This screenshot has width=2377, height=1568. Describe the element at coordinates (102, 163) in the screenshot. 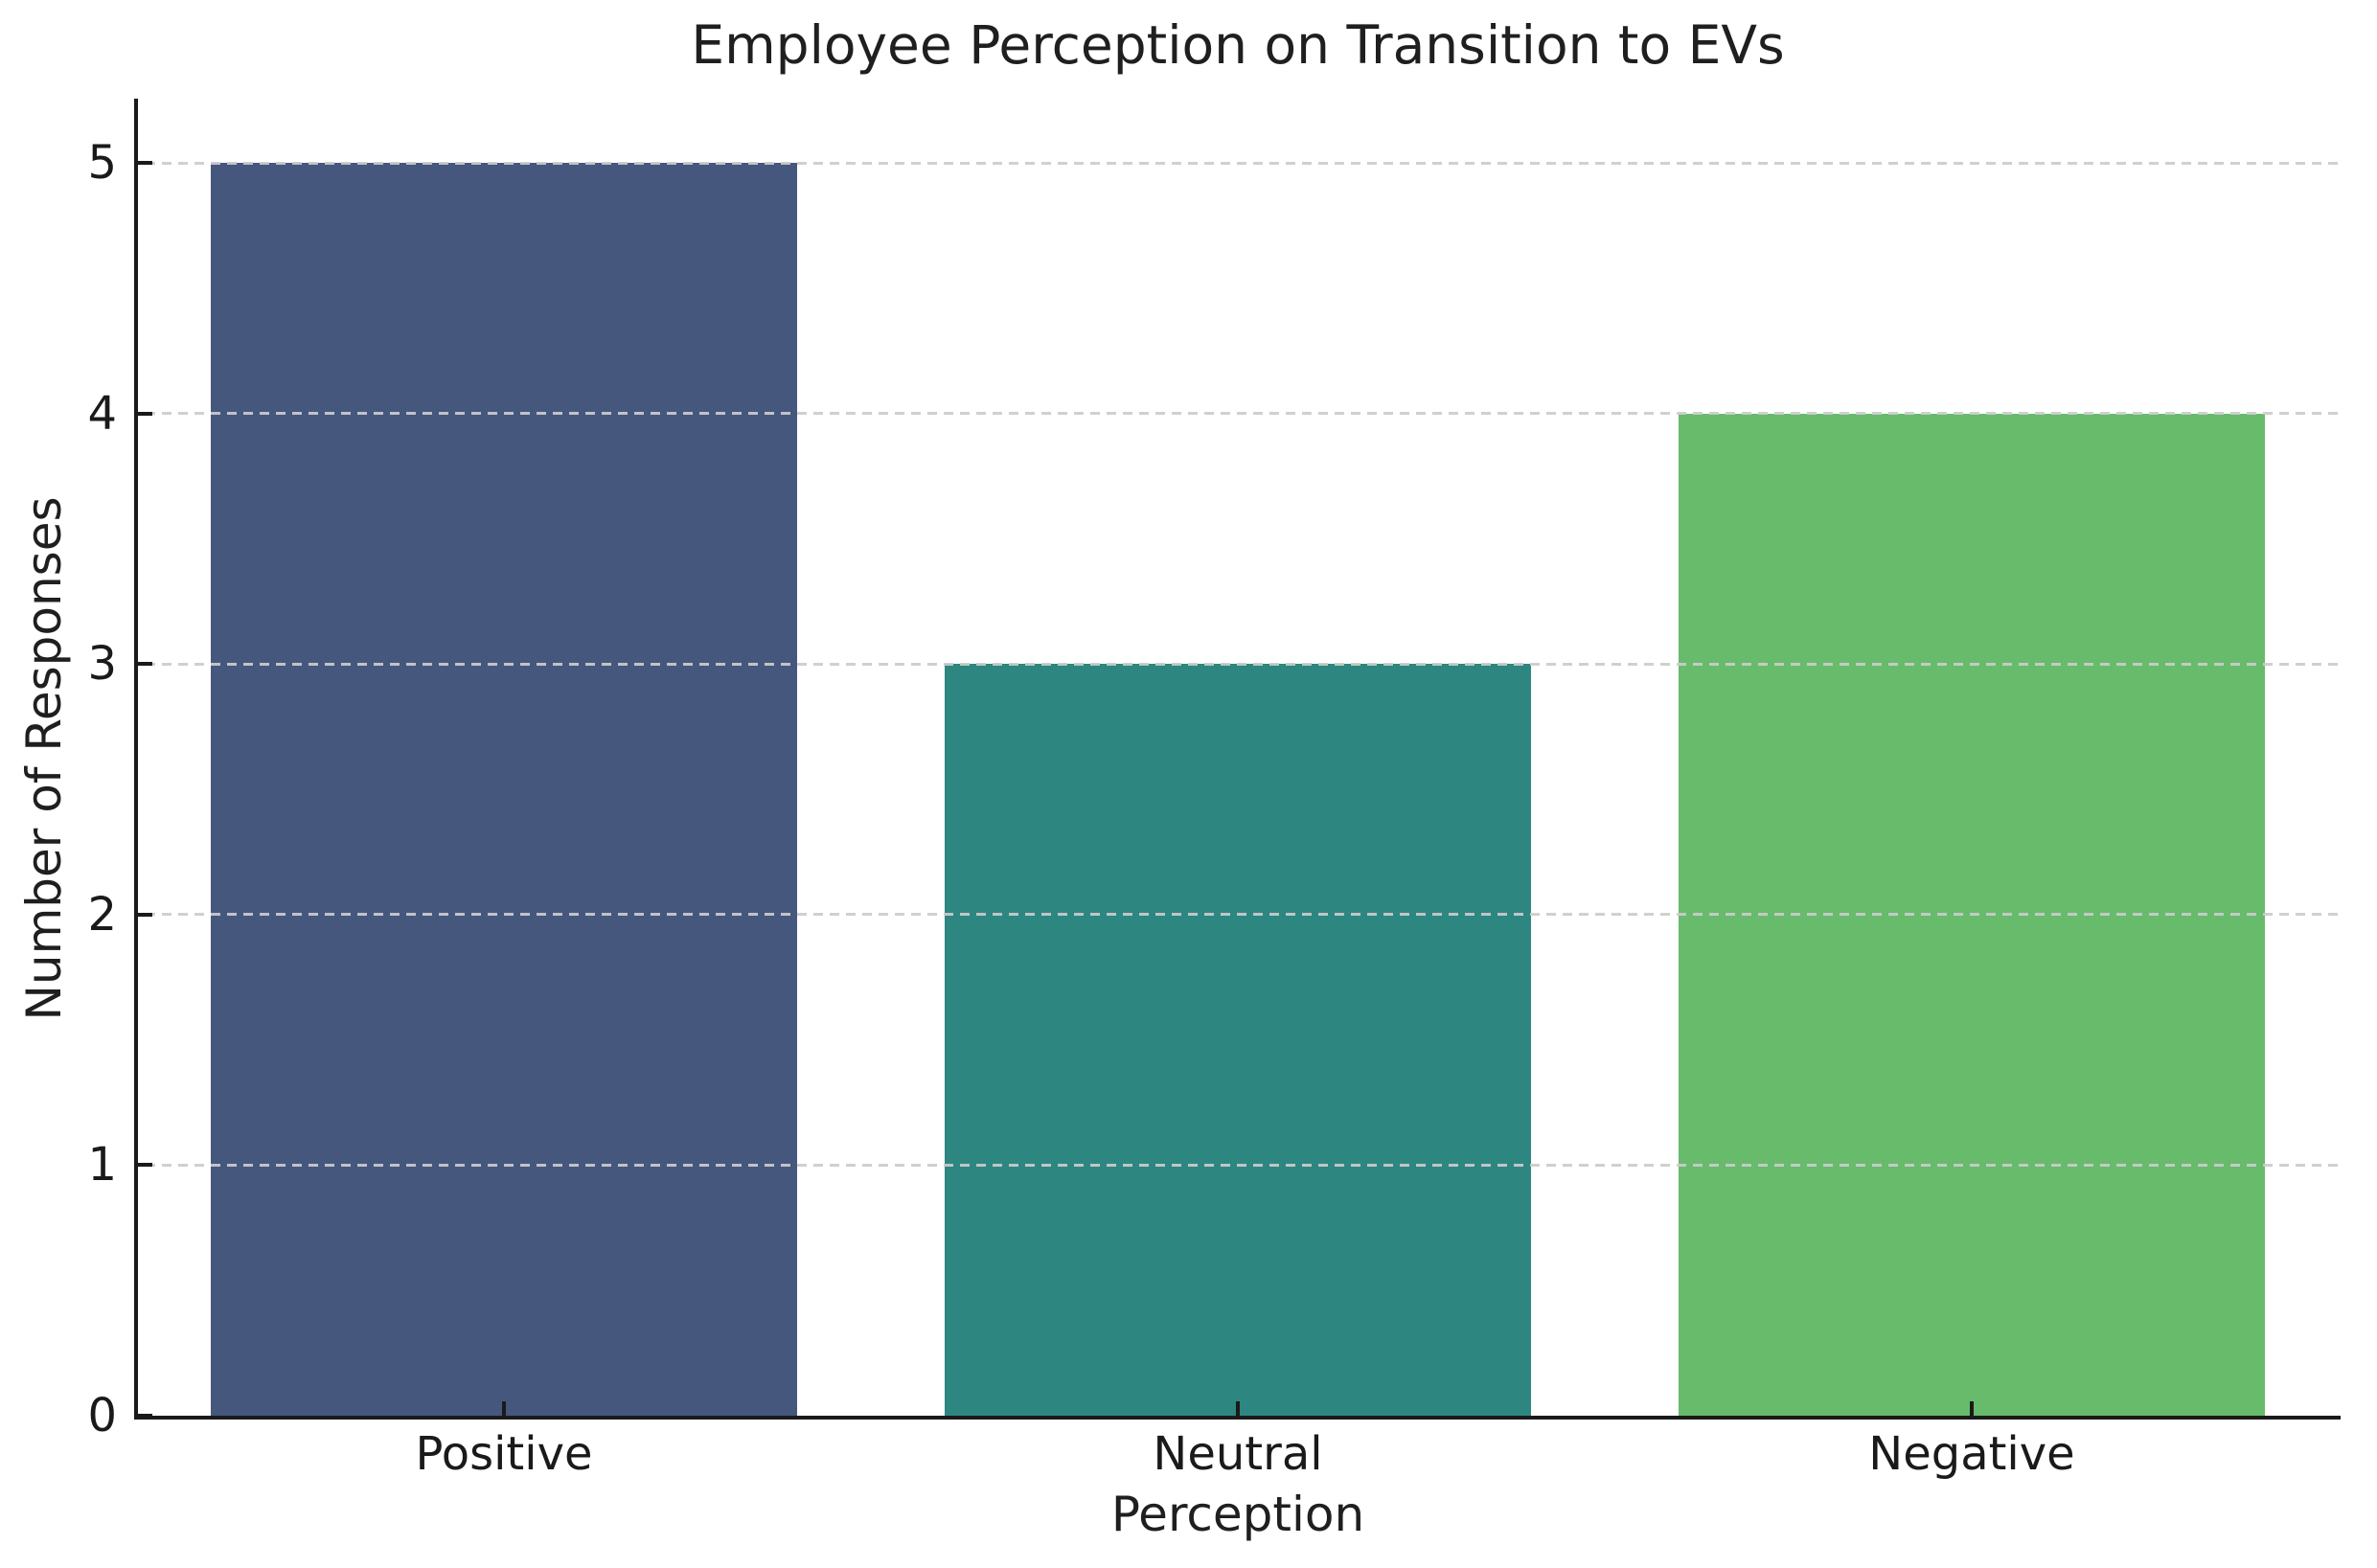

I see `y-tick-label-5: 5` at that location.